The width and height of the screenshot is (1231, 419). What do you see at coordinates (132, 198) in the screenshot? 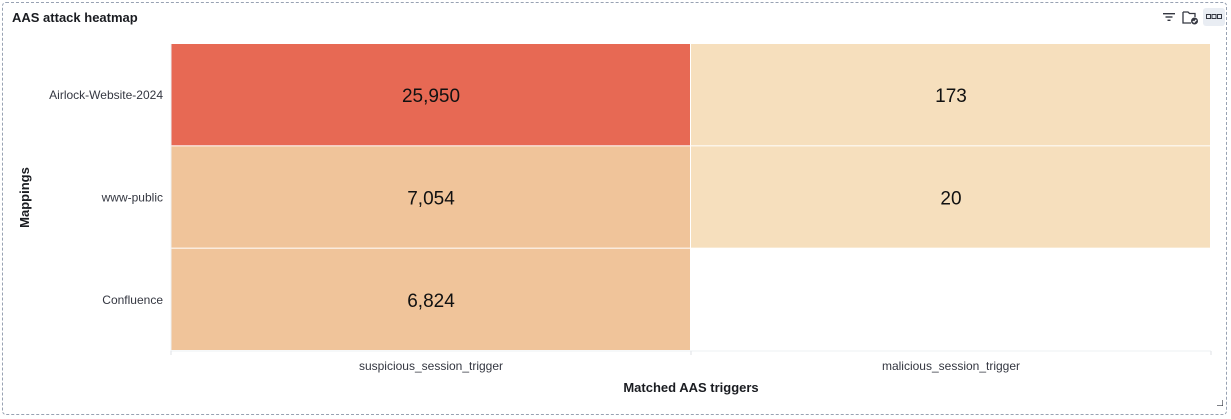
I see `y-tick-label: www-public` at bounding box center [132, 198].